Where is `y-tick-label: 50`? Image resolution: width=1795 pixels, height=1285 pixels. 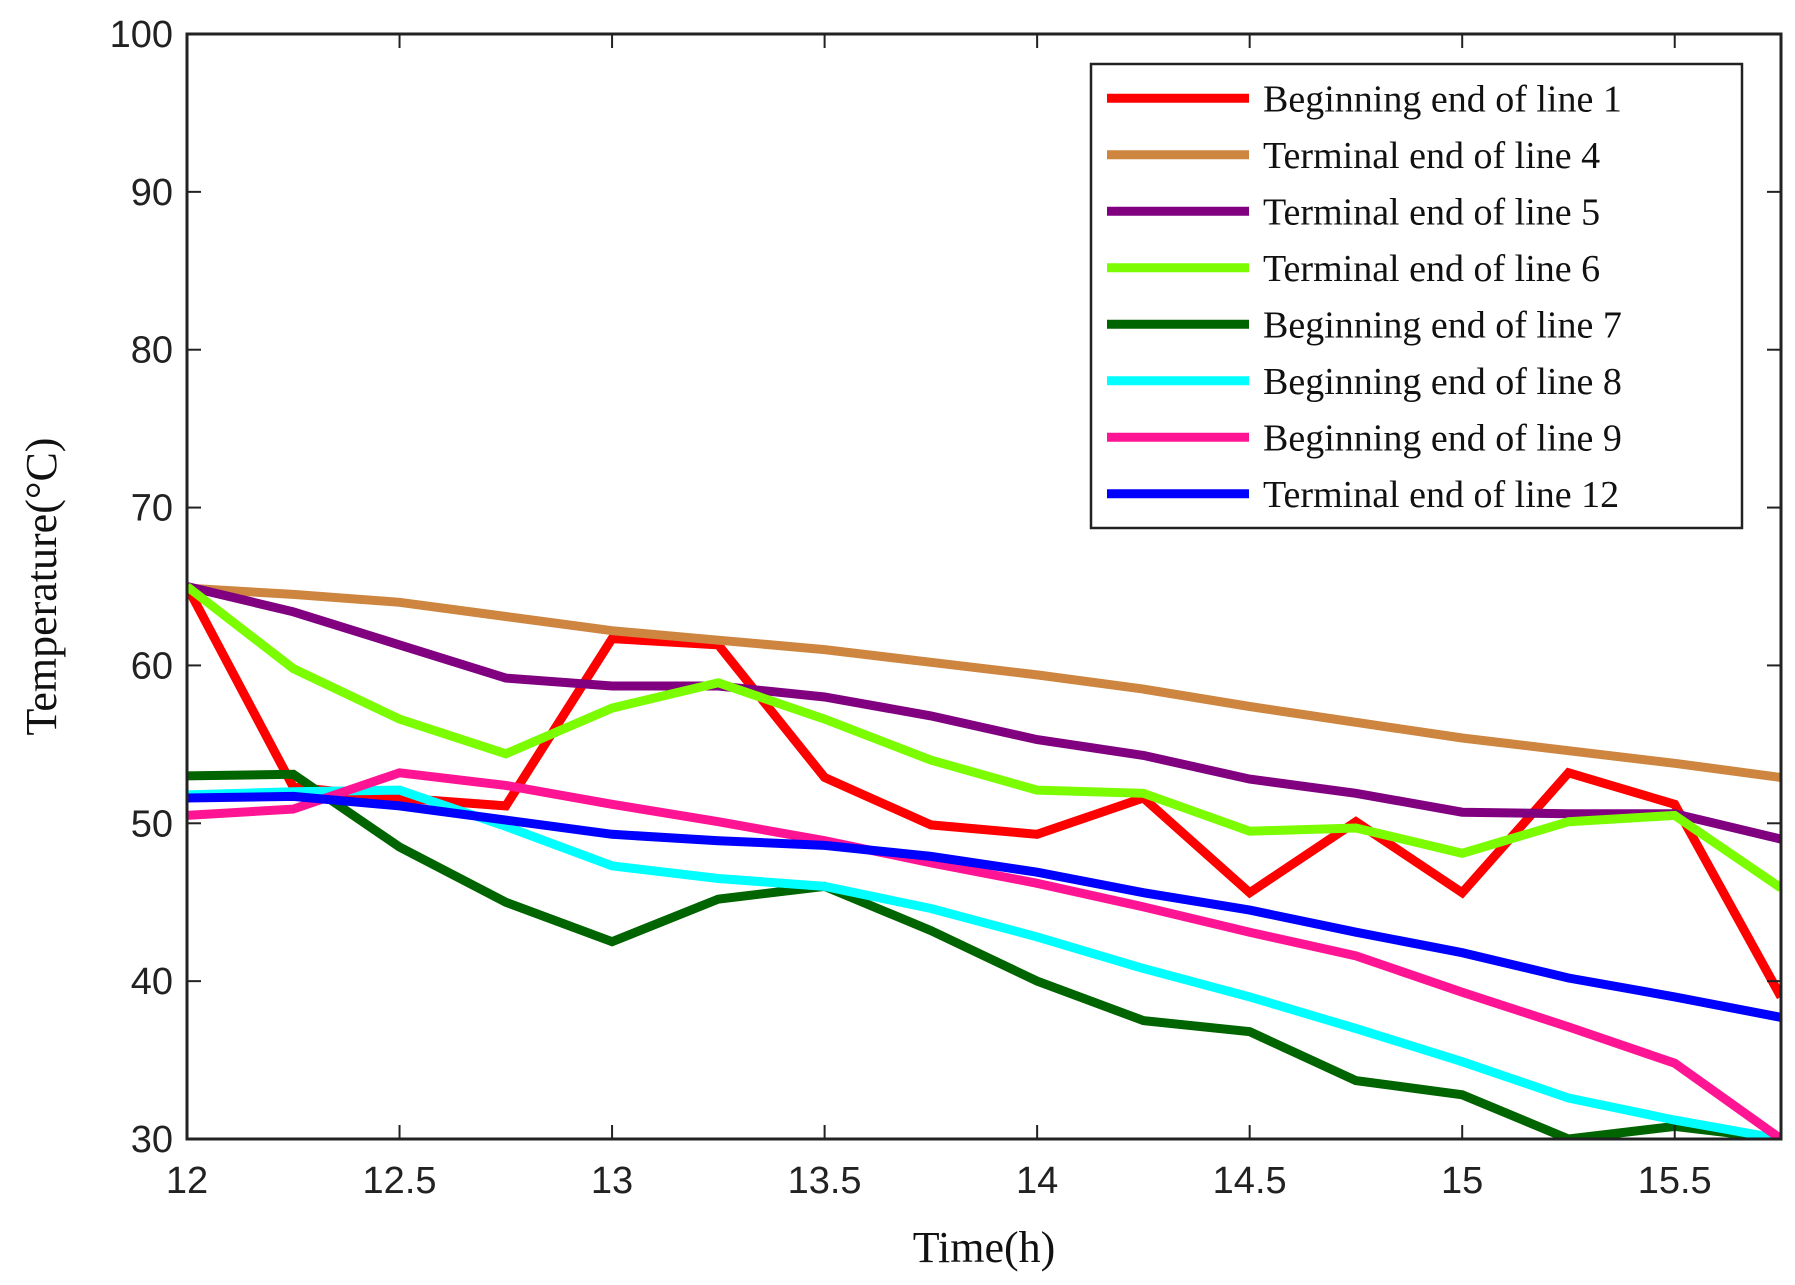 y-tick-label: 50 is located at coordinates (152, 824).